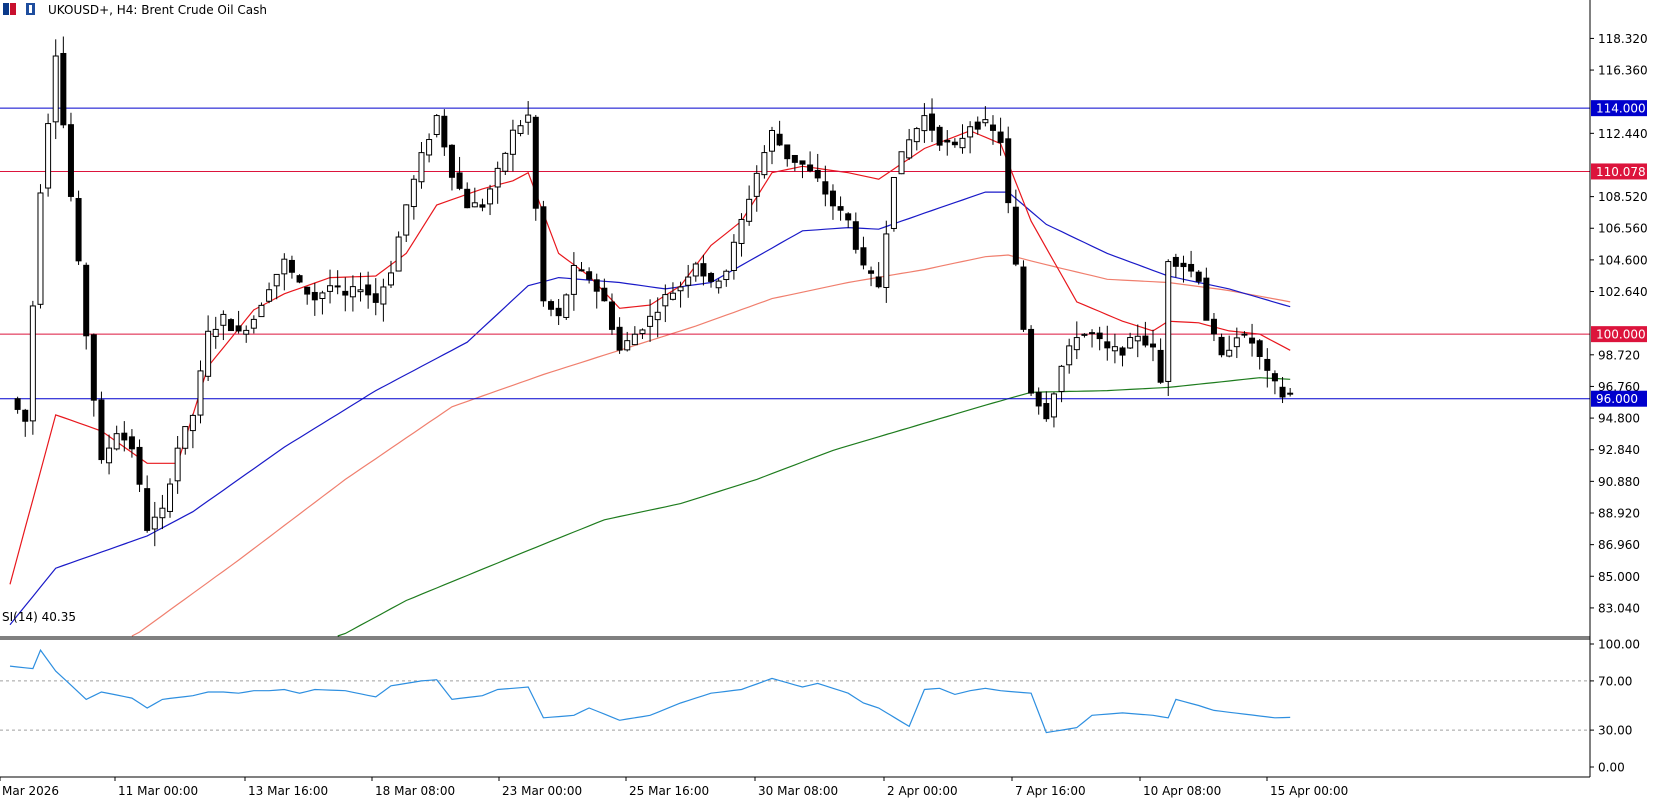 This screenshot has width=1663, height=807. I want to click on time-tick-label: 23 Mar 00:00, so click(542, 791).